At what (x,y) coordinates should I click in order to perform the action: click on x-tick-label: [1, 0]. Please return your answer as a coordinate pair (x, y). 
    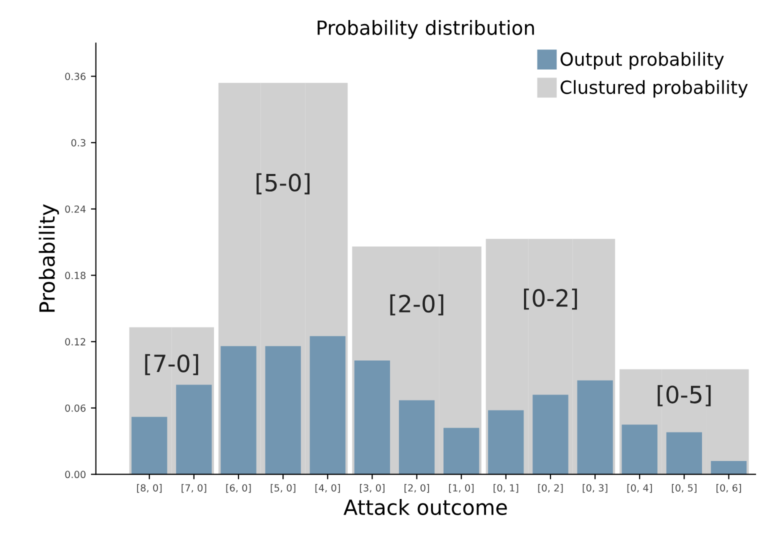
    Looking at the image, I should click on (461, 488).